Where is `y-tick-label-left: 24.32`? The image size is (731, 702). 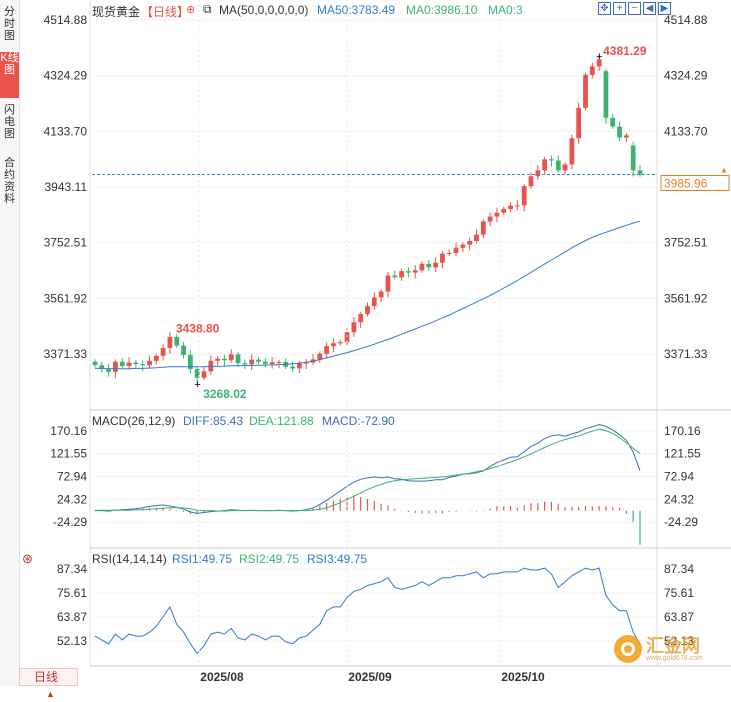 y-tick-label-left: 24.32 is located at coordinates (72, 499).